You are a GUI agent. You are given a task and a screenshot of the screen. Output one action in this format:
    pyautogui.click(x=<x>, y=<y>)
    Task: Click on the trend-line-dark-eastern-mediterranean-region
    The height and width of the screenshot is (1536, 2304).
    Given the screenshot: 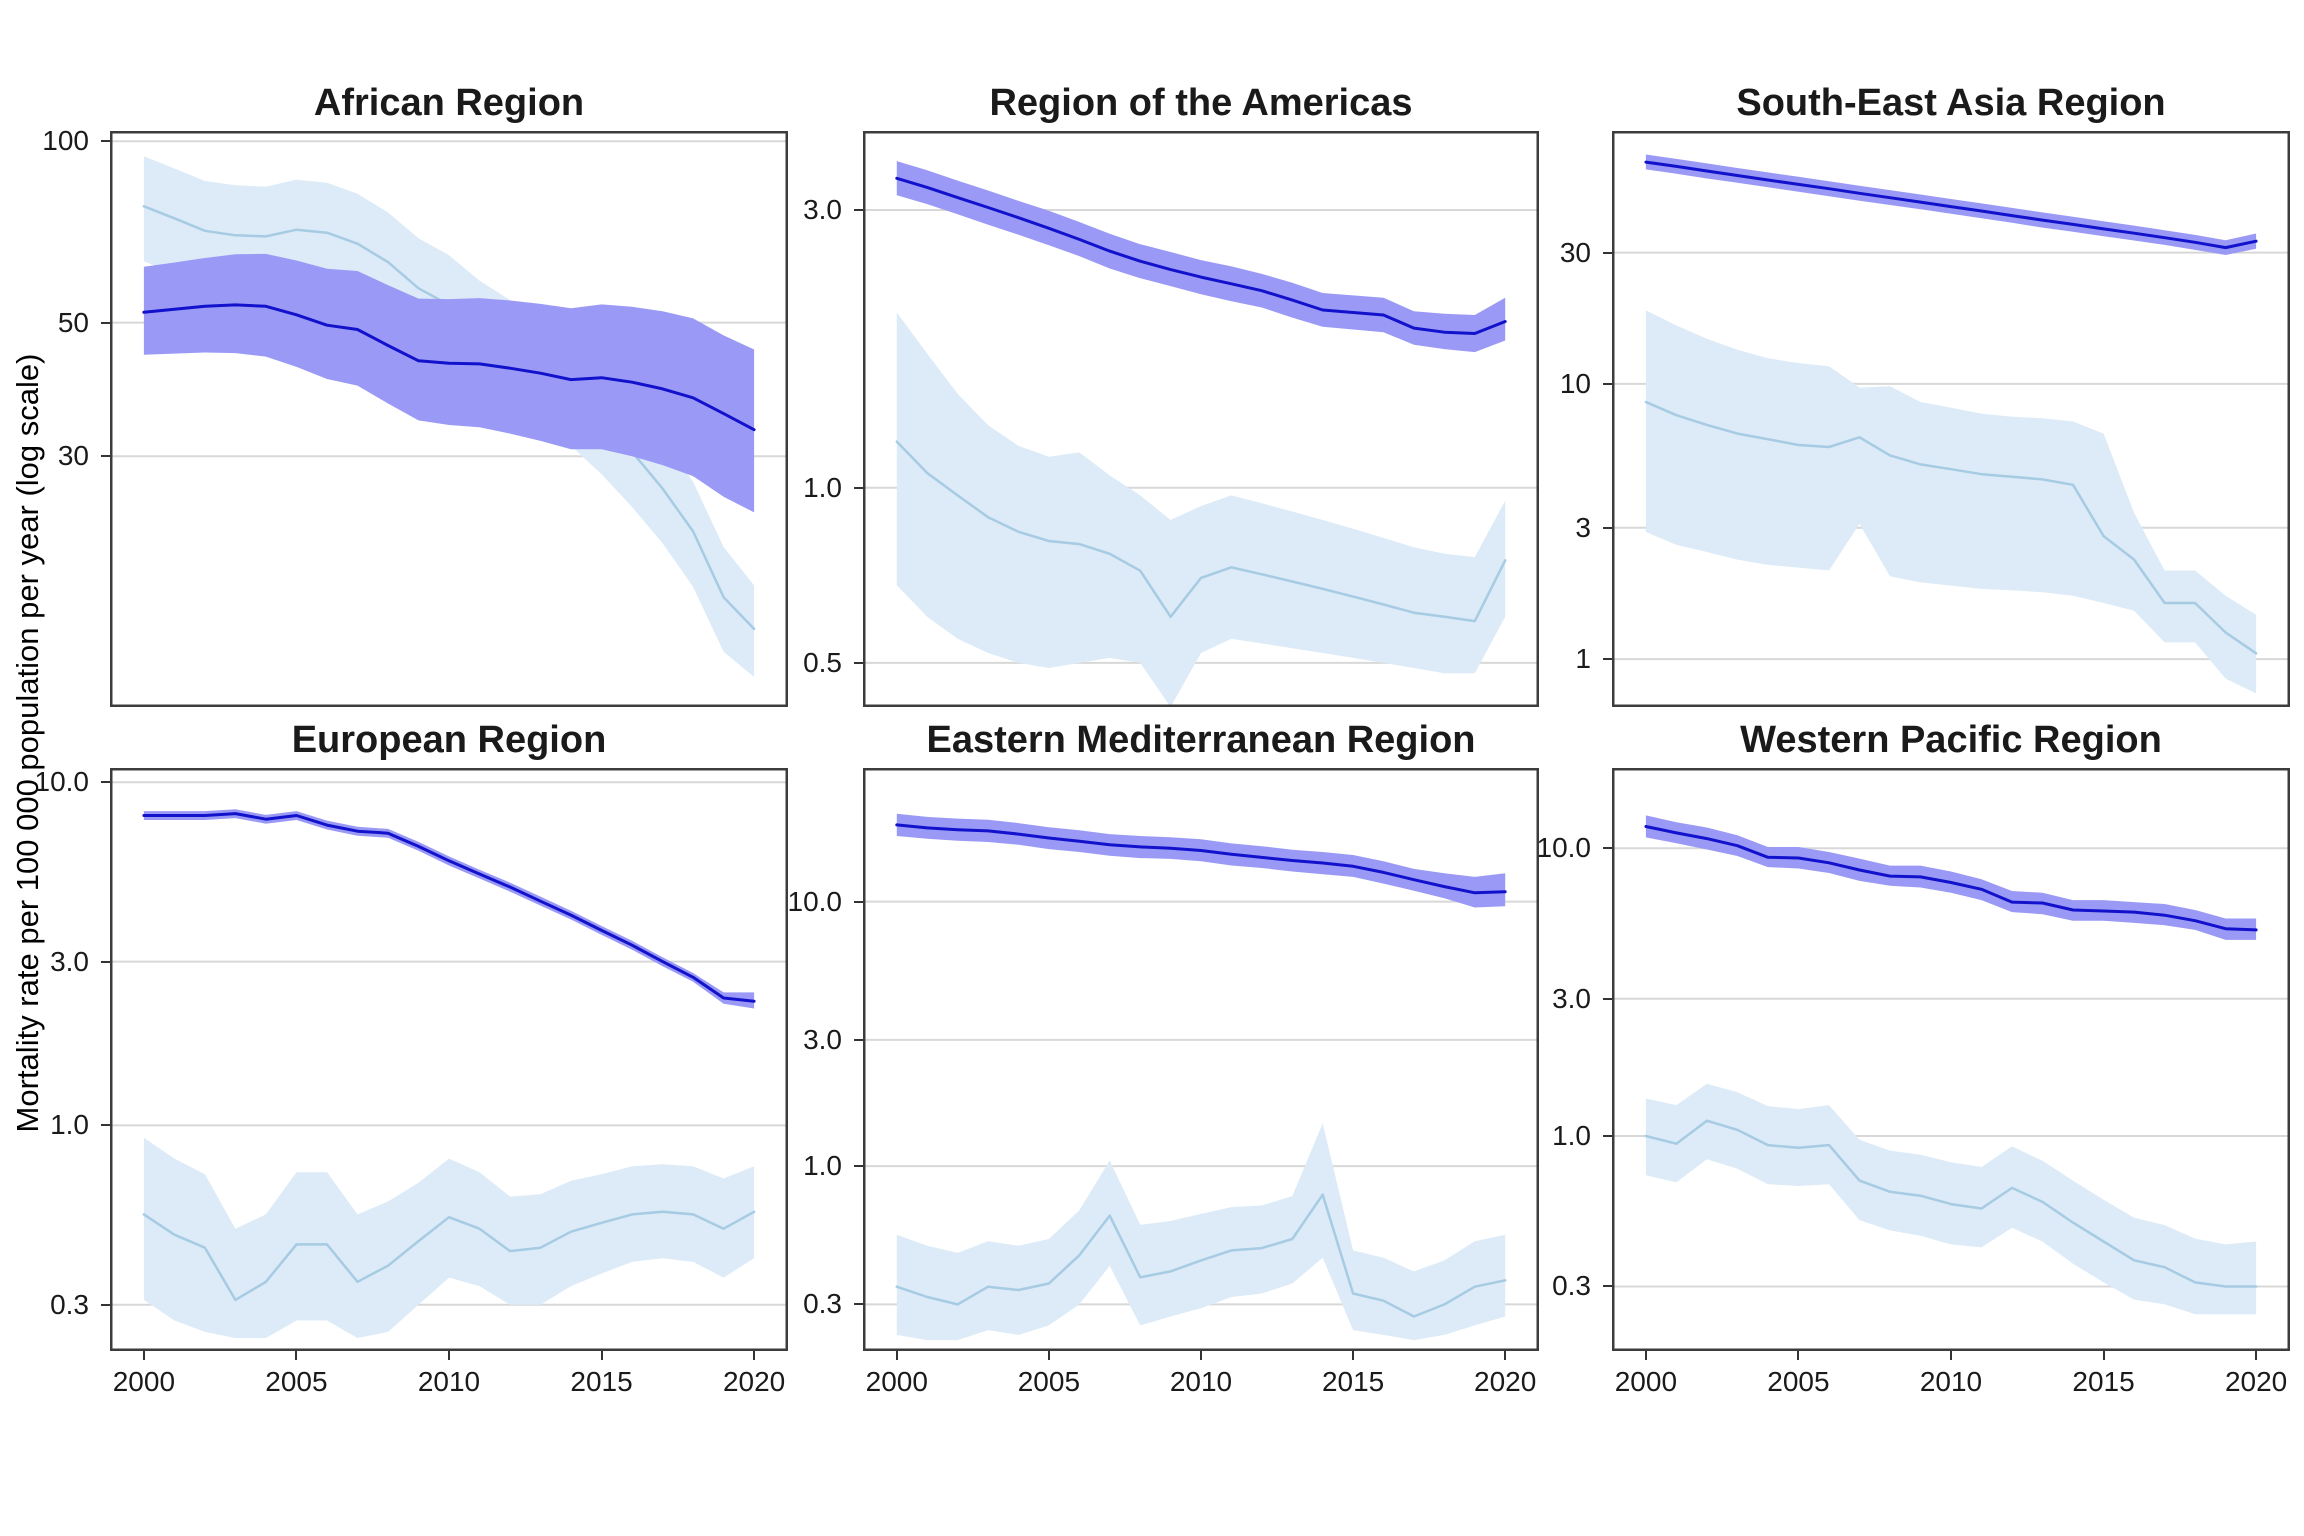 What is the action you would take?
    pyautogui.click(x=1201, y=859)
    